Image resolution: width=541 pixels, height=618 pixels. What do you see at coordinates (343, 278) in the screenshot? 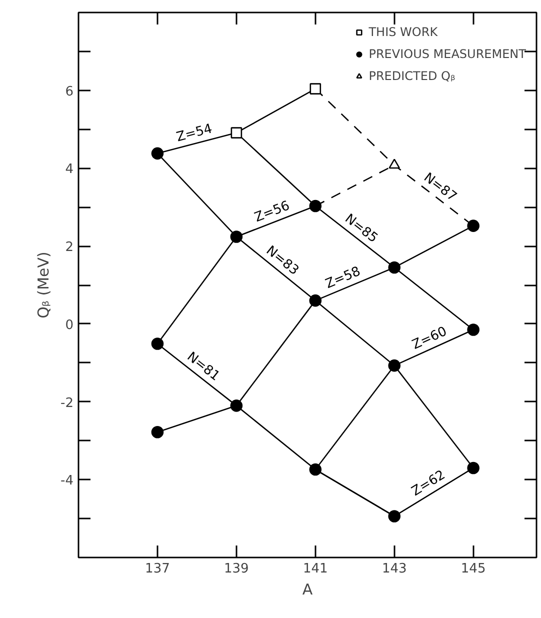
I see `annotation: Z=58` at bounding box center [343, 278].